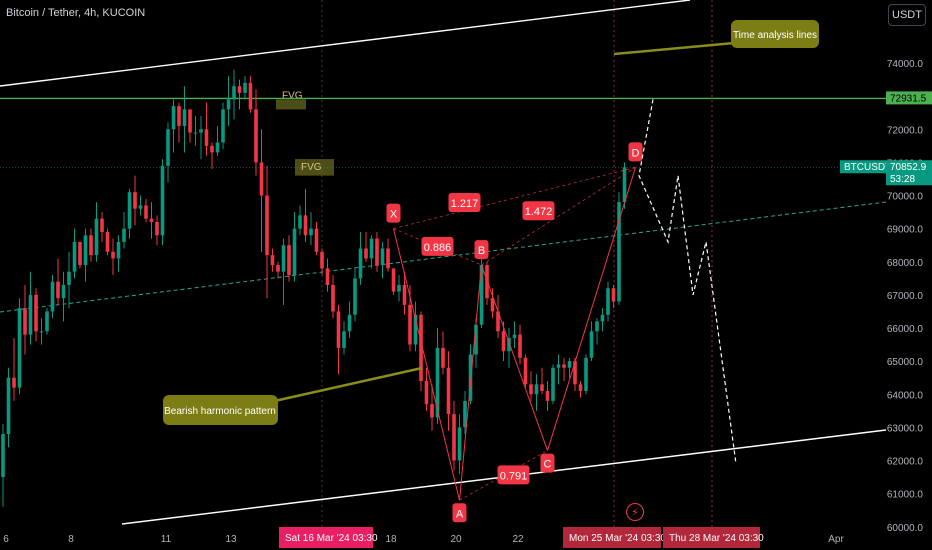  Describe the element at coordinates (76, 13) in the screenshot. I see `chart-title: Bitcoin / Tether, 4h, KUCOIN` at that location.